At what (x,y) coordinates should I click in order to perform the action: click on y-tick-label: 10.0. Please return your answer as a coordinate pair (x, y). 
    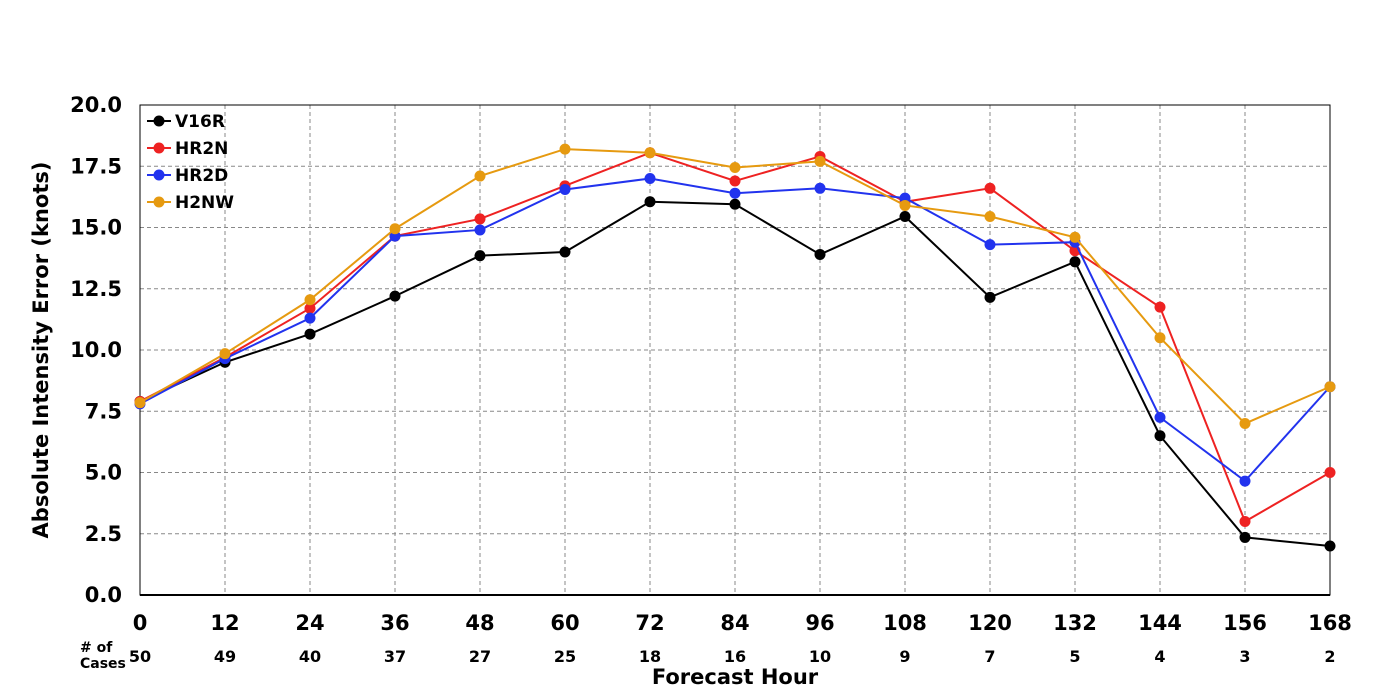
    Looking at the image, I should click on (96, 350).